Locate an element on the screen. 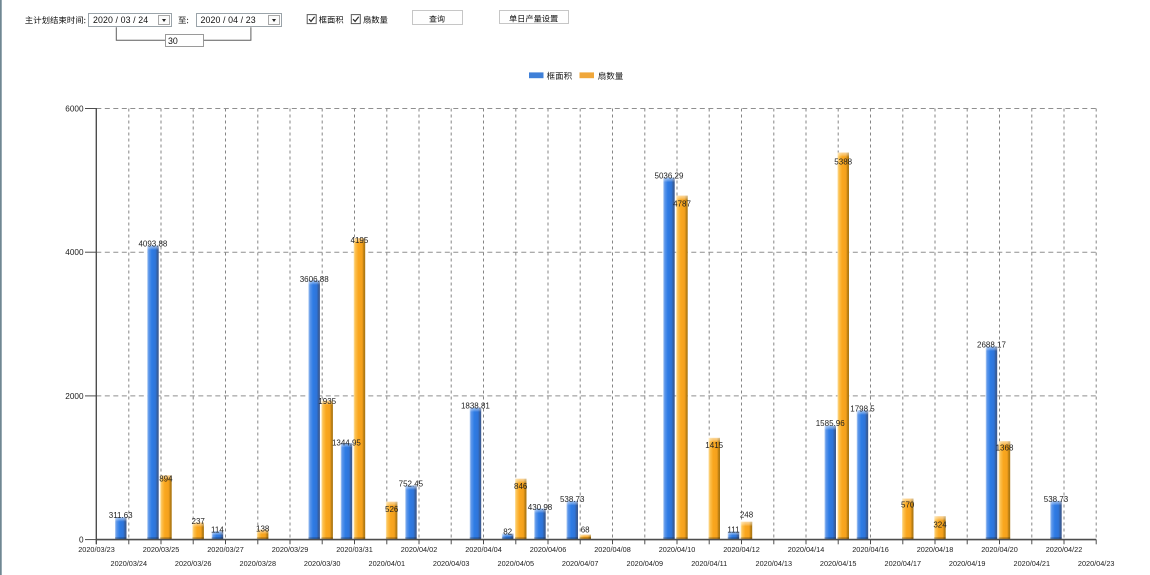  svg-text: 2020/04/12 is located at coordinates (741, 549).